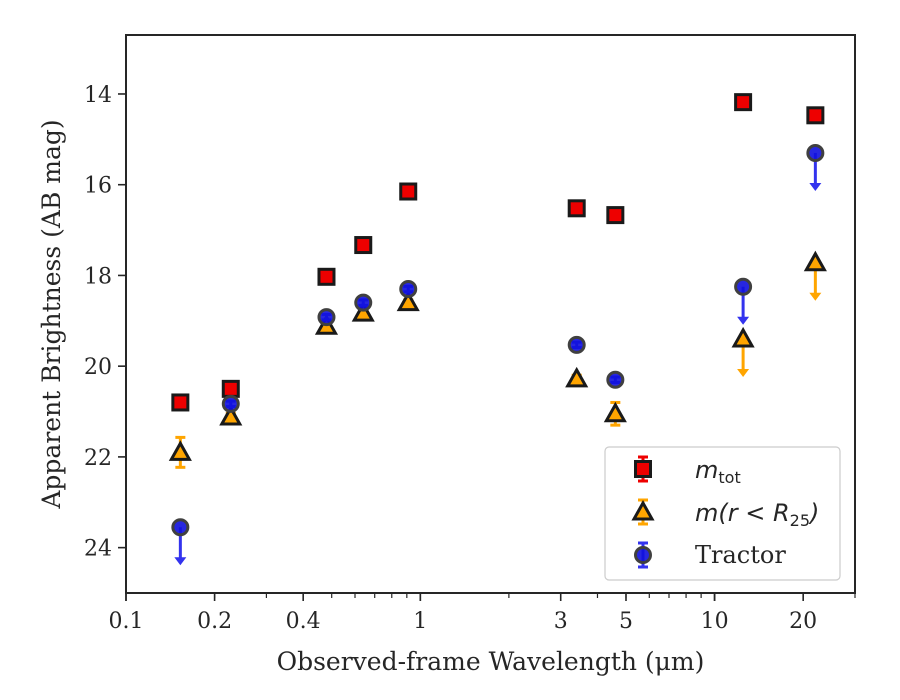 This screenshot has height=700, width=900. I want to click on legend-marker-triangle, so click(643, 510).